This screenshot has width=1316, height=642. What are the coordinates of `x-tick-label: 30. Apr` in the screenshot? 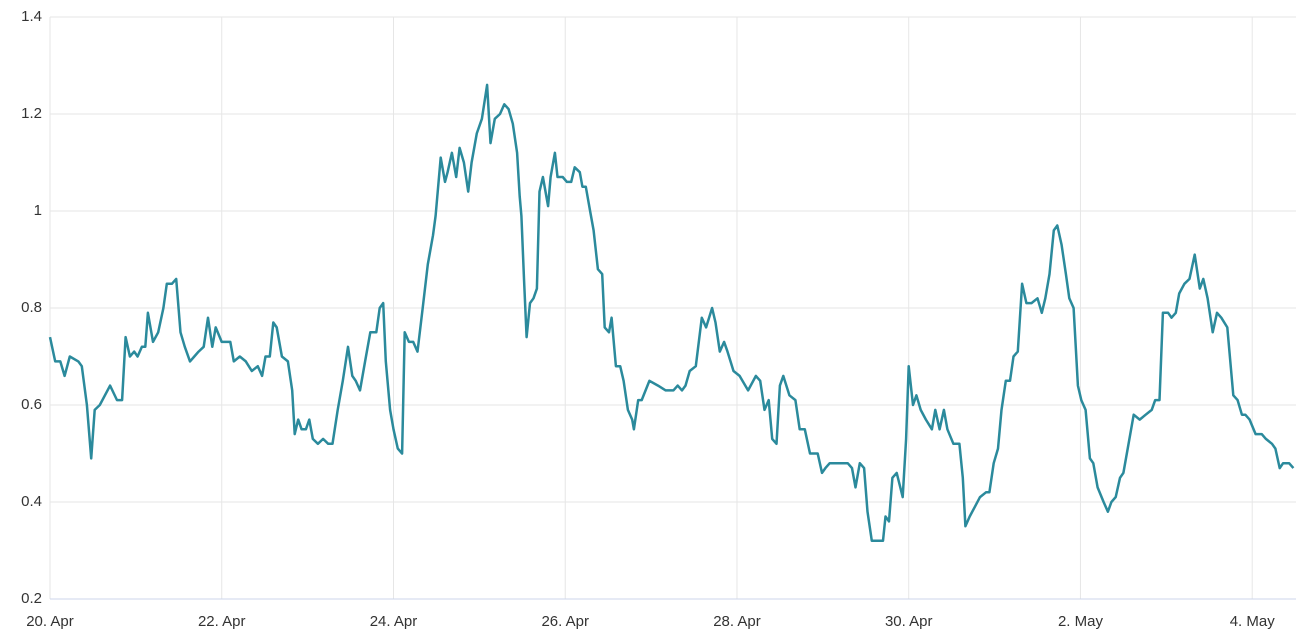 It's located at (909, 621).